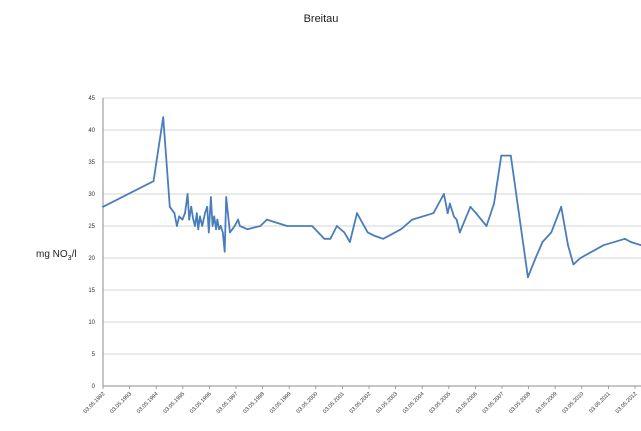 The height and width of the screenshot is (431, 641). What do you see at coordinates (175, 403) in the screenshot?
I see `x-tick-label: 03.05.1995` at bounding box center [175, 403].